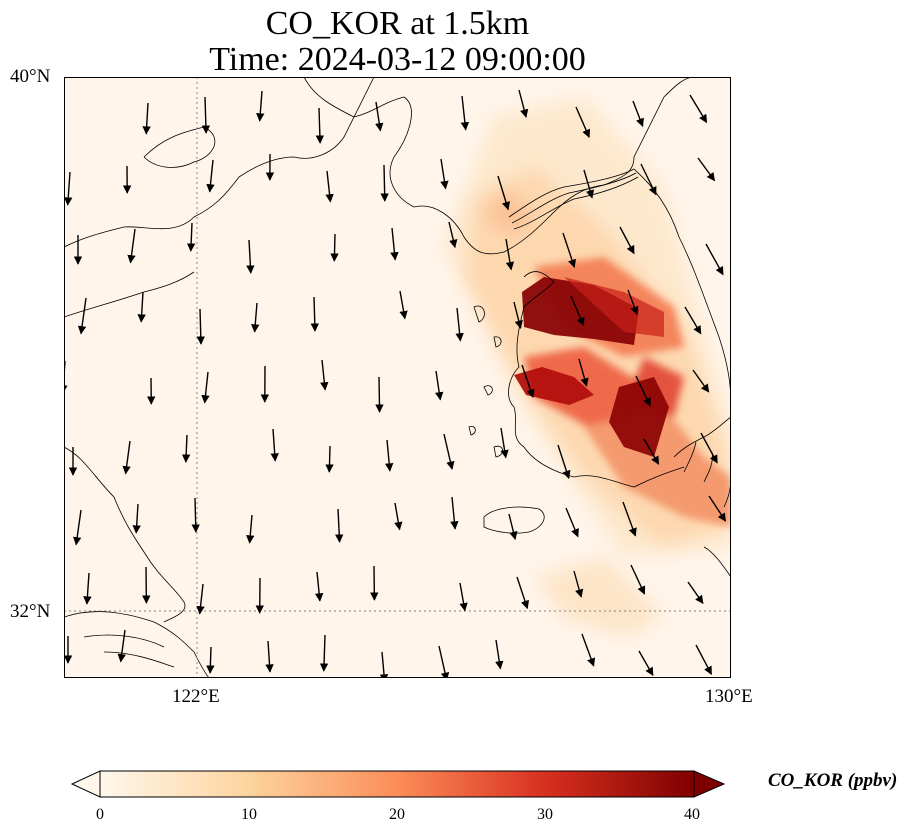 The width and height of the screenshot is (920, 836). Describe the element at coordinates (85, 784) in the screenshot. I see `colorbar-min-extend` at that location.